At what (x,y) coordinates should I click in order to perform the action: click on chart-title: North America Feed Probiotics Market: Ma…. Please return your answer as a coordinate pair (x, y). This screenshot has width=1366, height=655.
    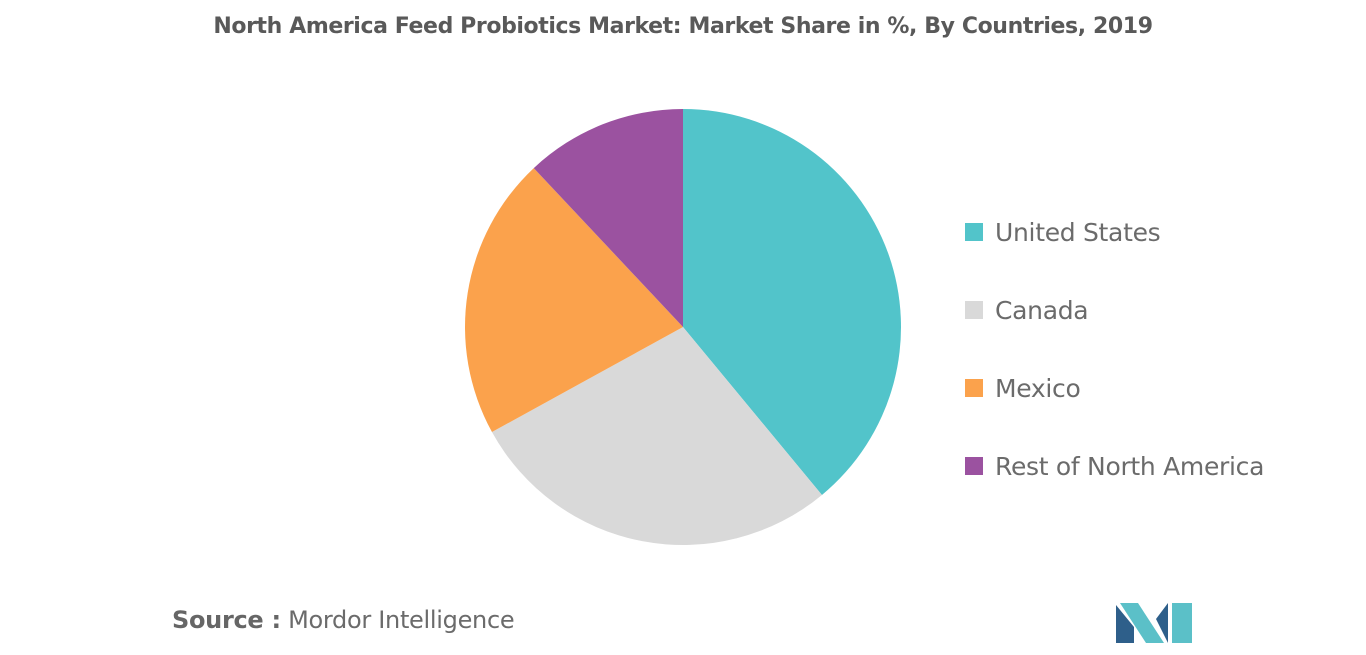
    Looking at the image, I should click on (683, 26).